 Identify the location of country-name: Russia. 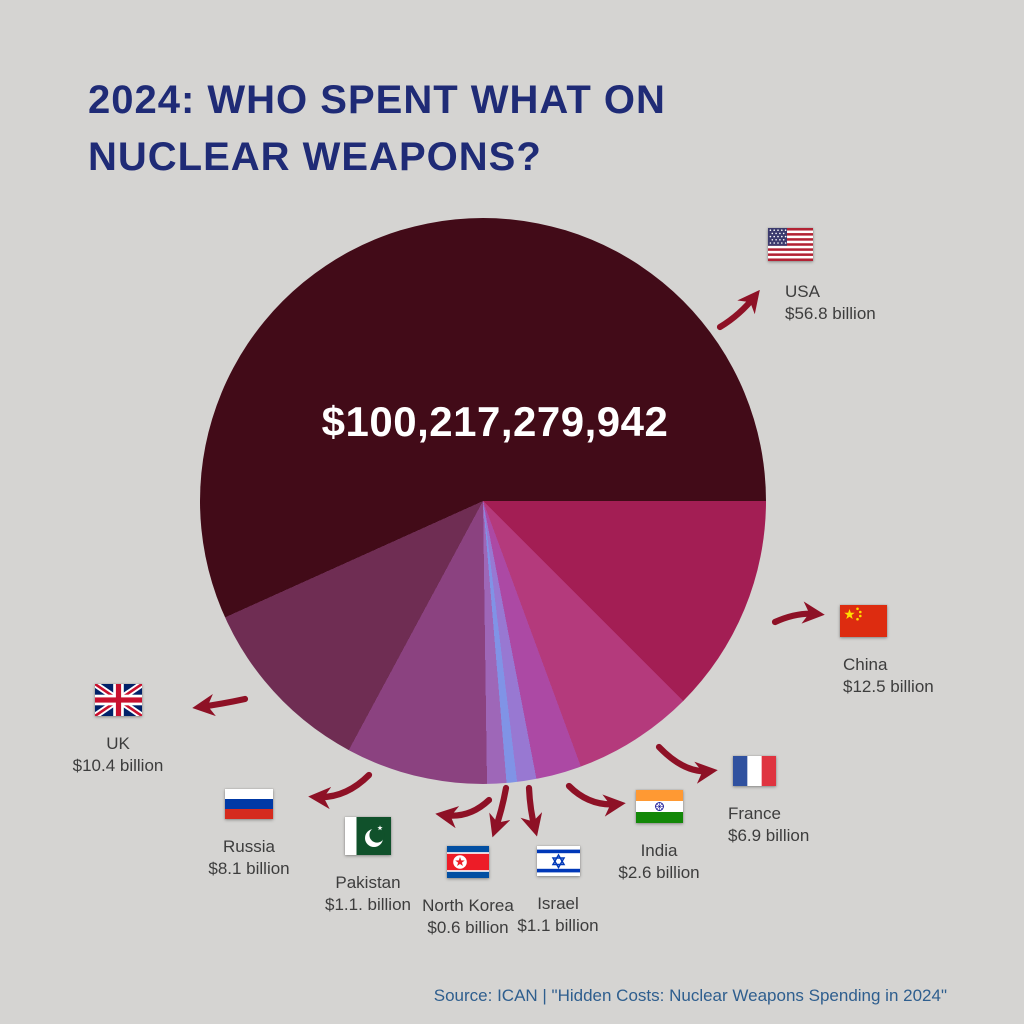
(249, 846).